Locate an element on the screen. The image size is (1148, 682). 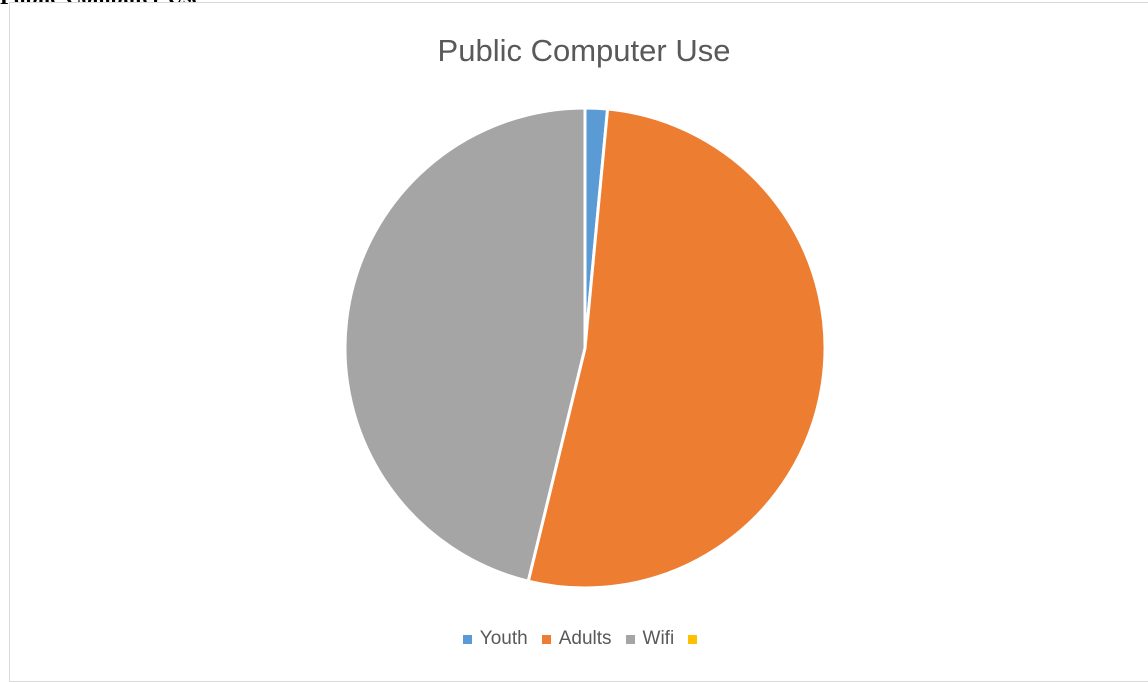
legend-item-unnamed is located at coordinates (696, 639).